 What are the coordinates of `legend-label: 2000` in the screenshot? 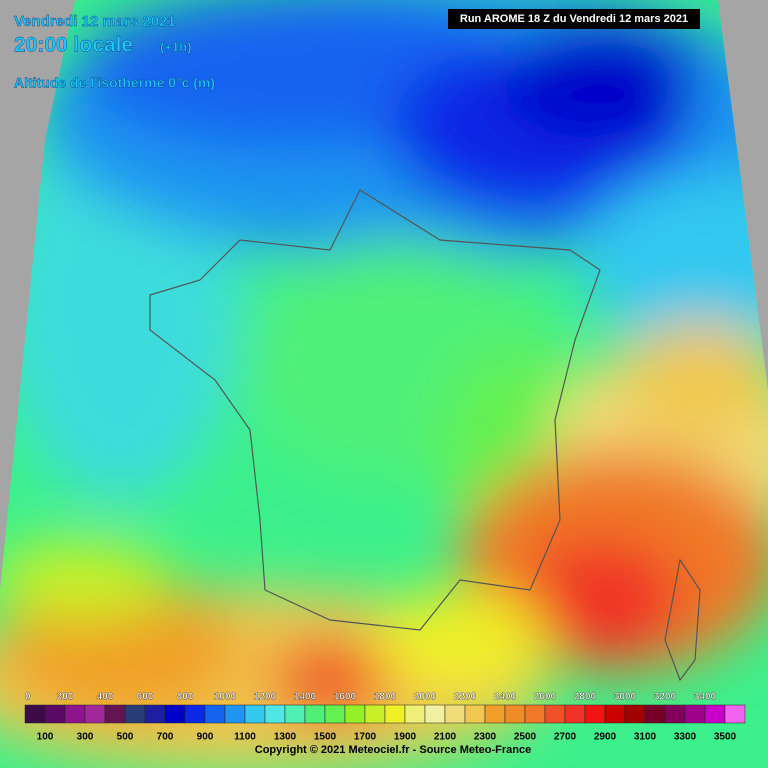 It's located at (425, 697).